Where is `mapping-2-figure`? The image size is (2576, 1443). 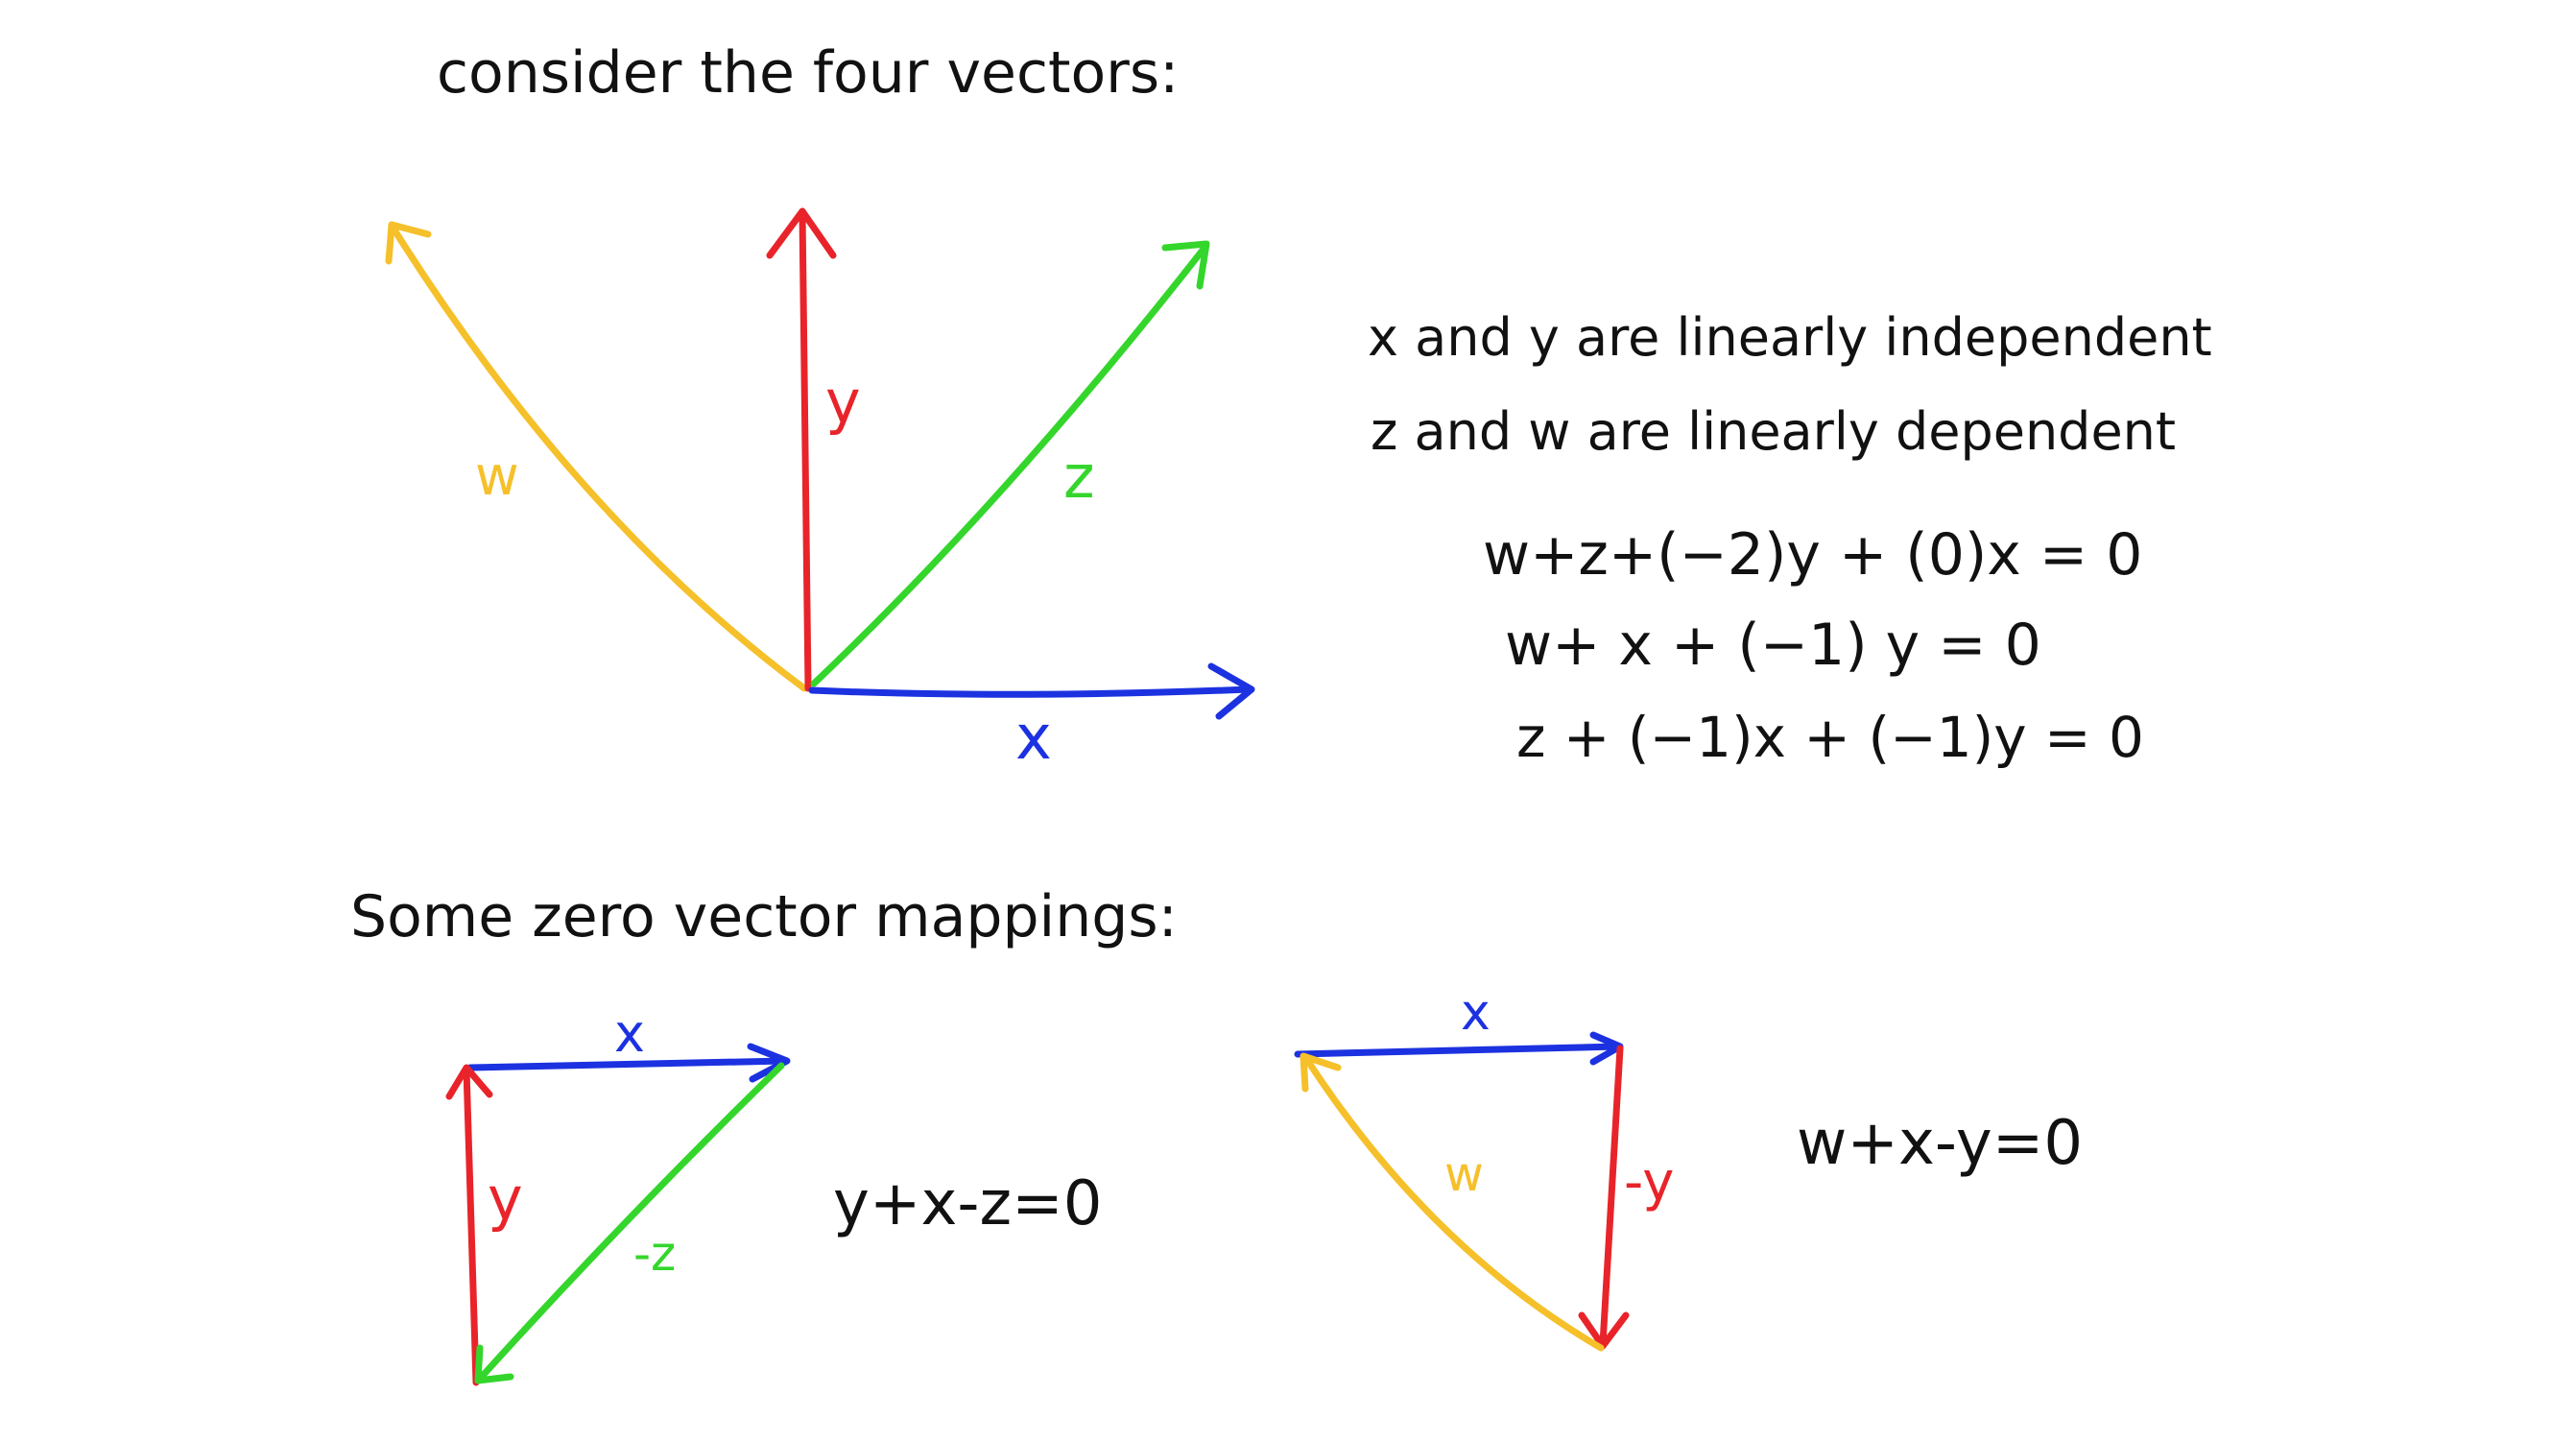 mapping-2-figure is located at coordinates (1462, 1192).